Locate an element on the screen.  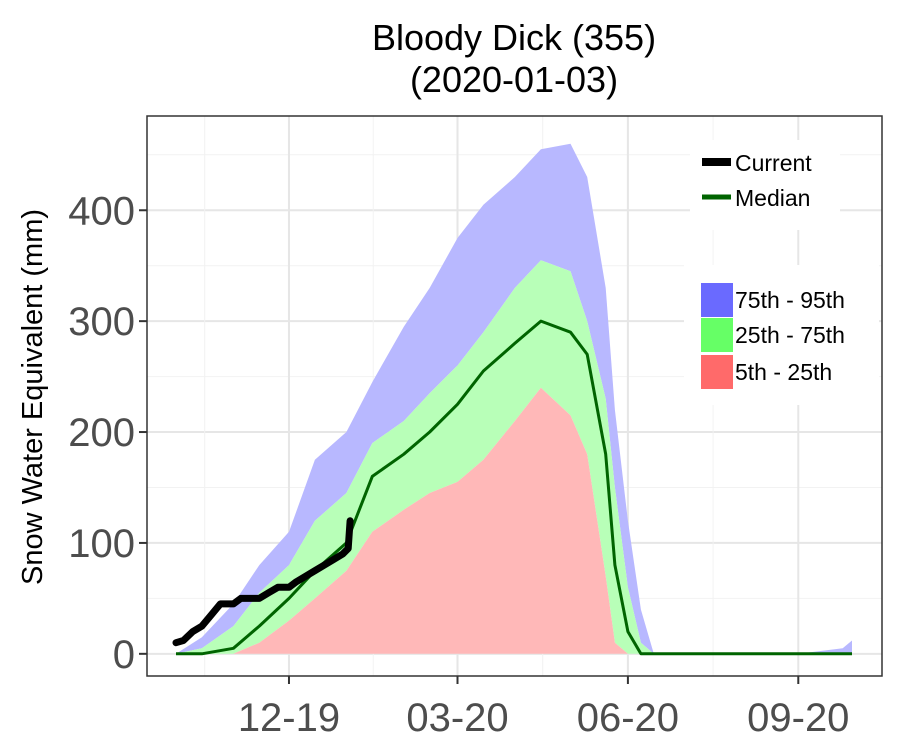
y-tick-label: 400 is located at coordinates (101, 211).